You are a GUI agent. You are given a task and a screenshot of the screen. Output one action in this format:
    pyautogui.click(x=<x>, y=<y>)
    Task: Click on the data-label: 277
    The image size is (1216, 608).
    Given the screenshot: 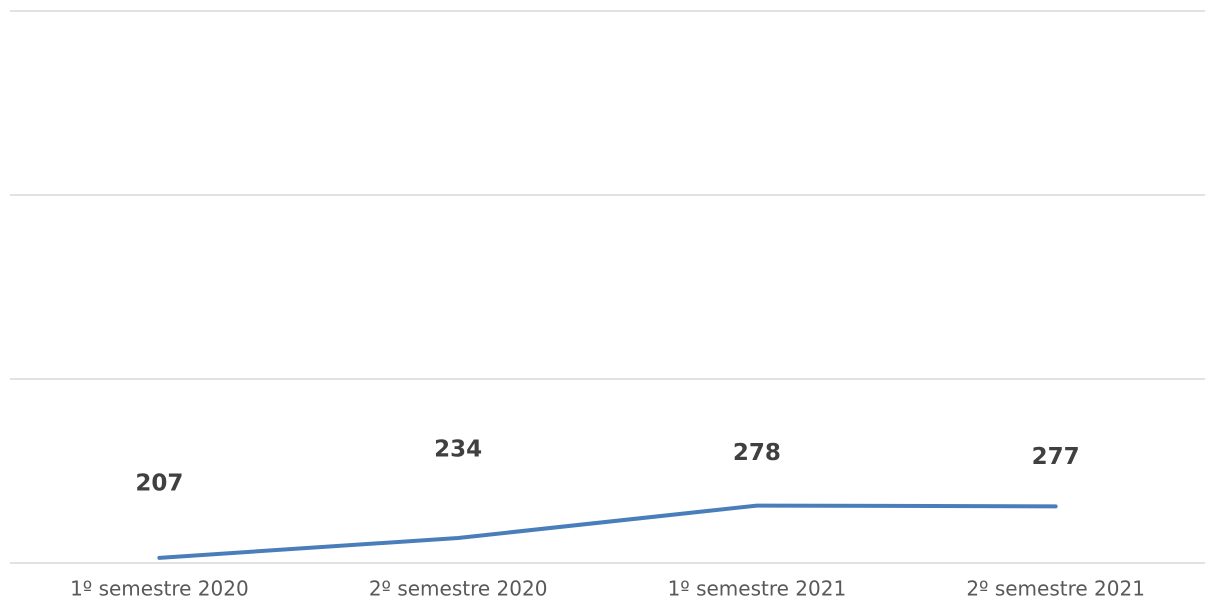 What is the action you would take?
    pyautogui.click(x=1056, y=457)
    